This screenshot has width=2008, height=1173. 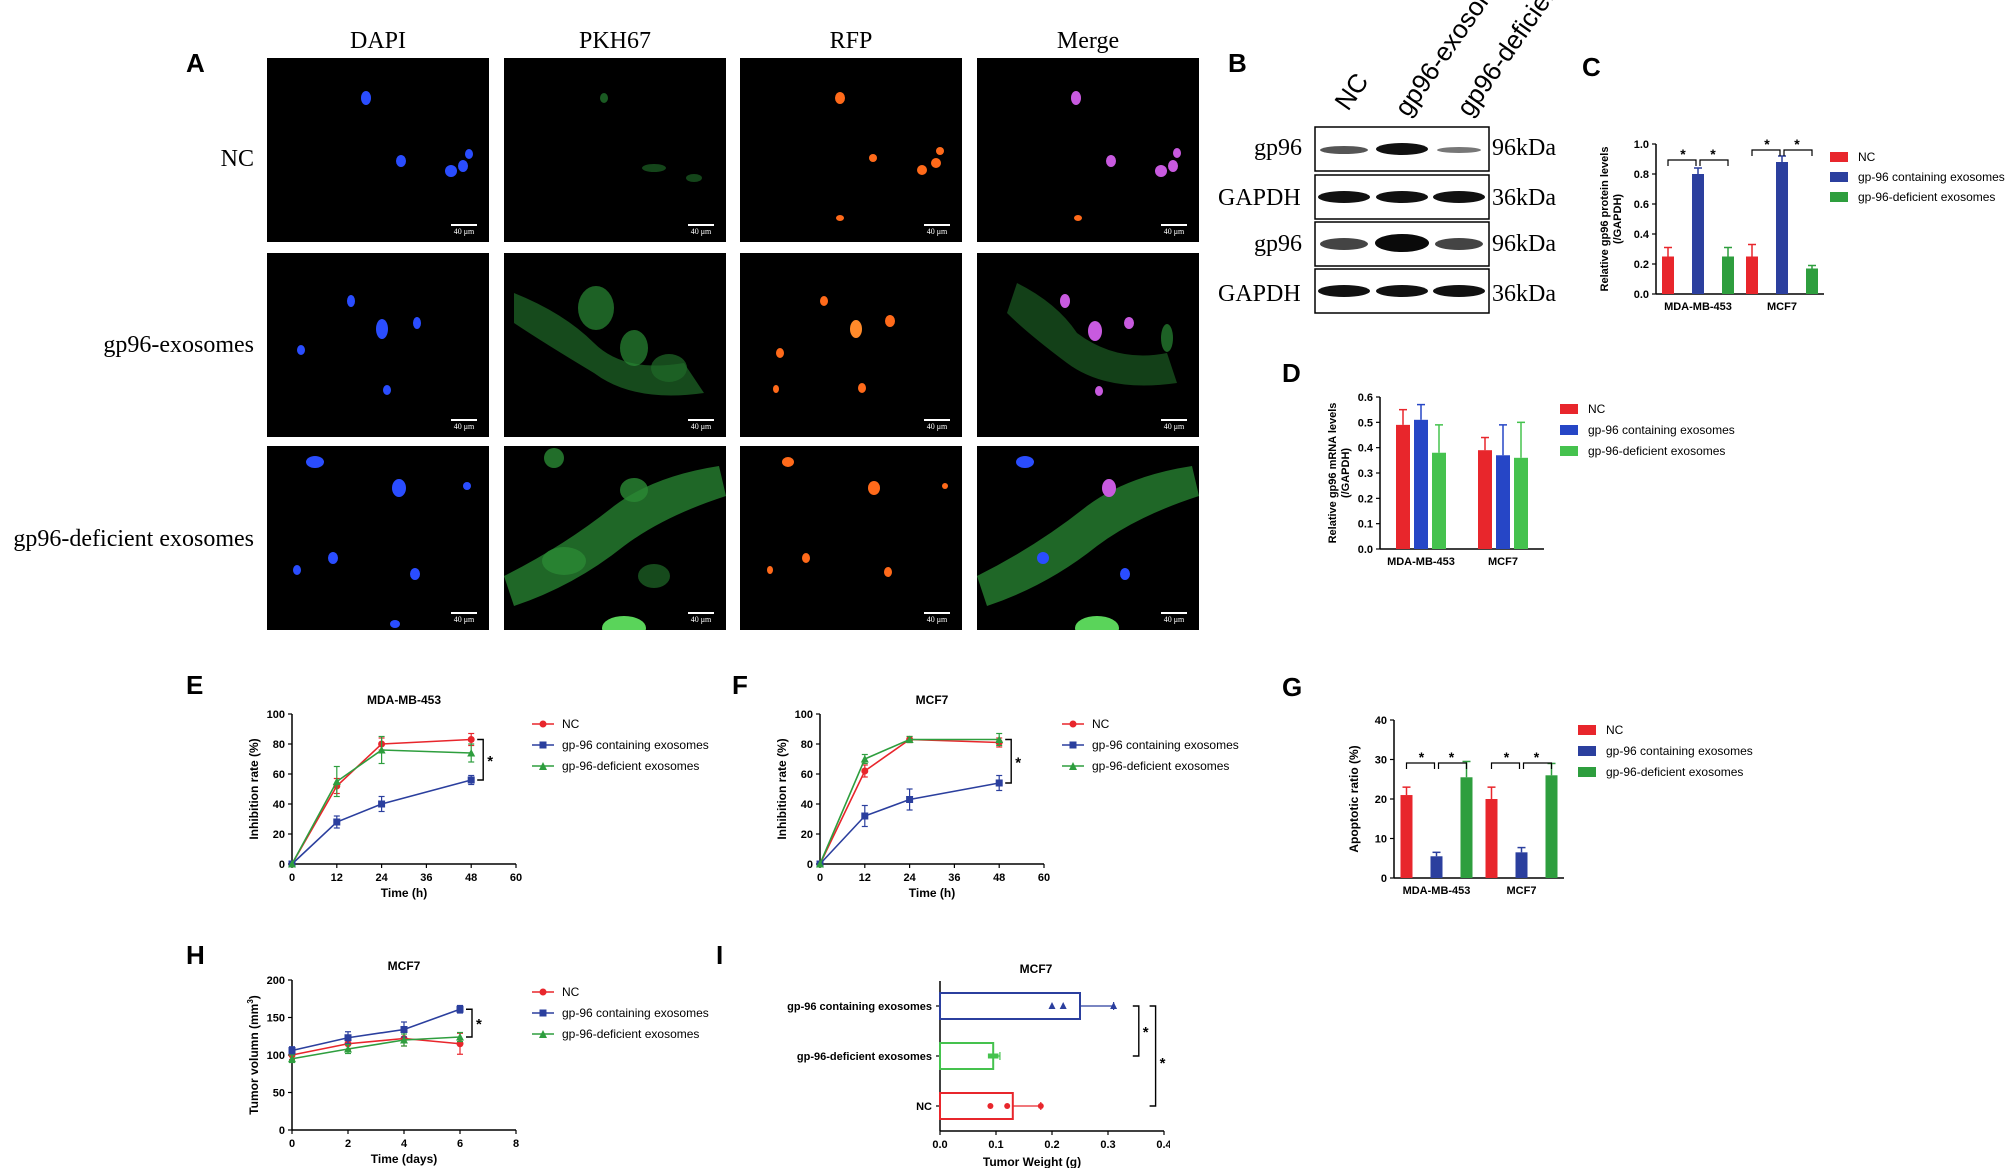 What do you see at coordinates (807, 805) in the screenshot?
I see `y-tick-label: 40` at bounding box center [807, 805].